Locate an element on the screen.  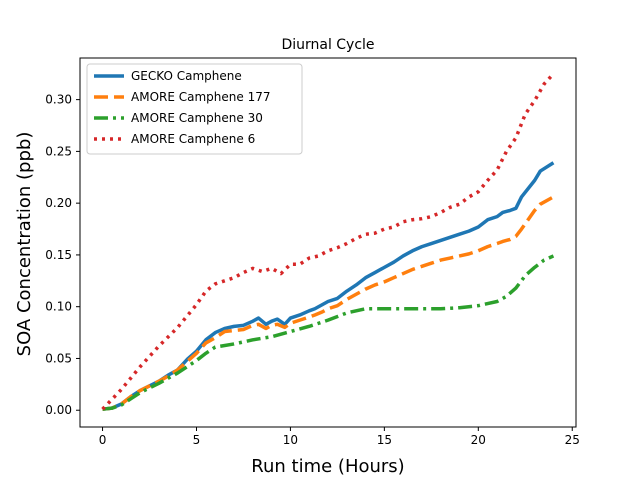
y-tick-label-1: 0.05 is located at coordinates (58, 358).